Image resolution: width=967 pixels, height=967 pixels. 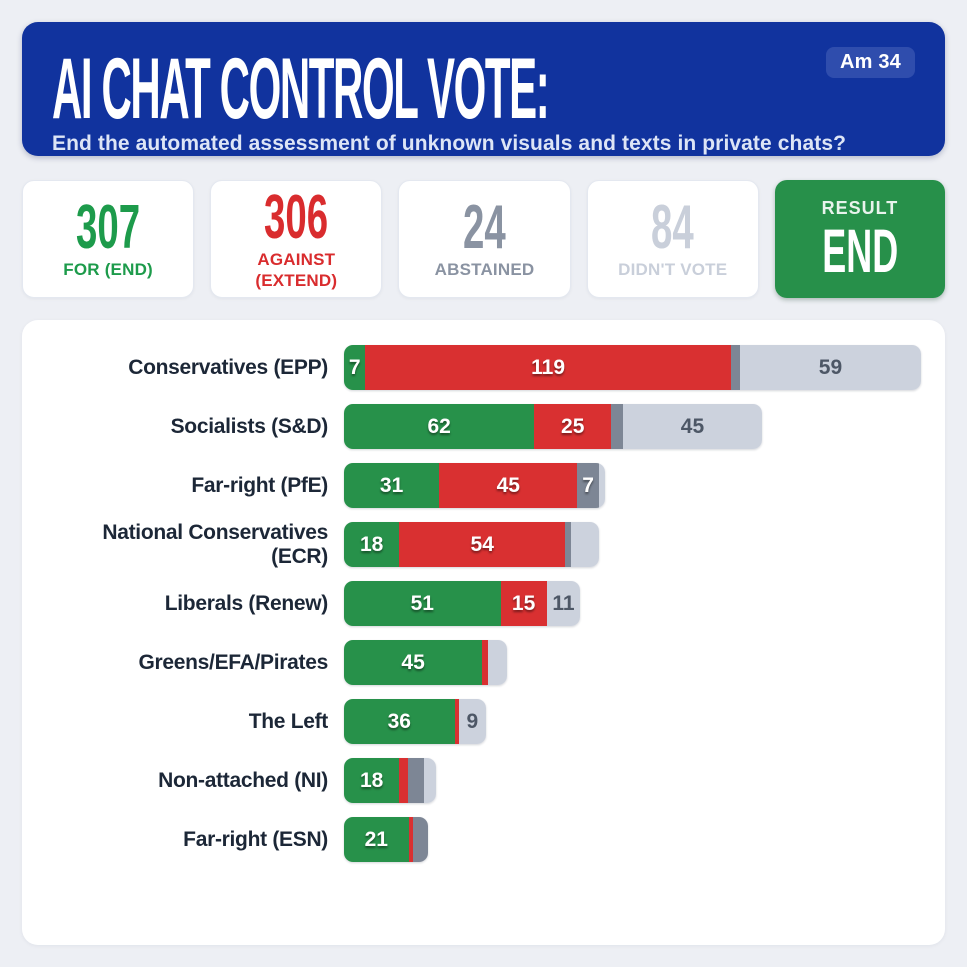 What do you see at coordinates (563, 603) in the screenshot?
I see `segment-didnt: 11` at bounding box center [563, 603].